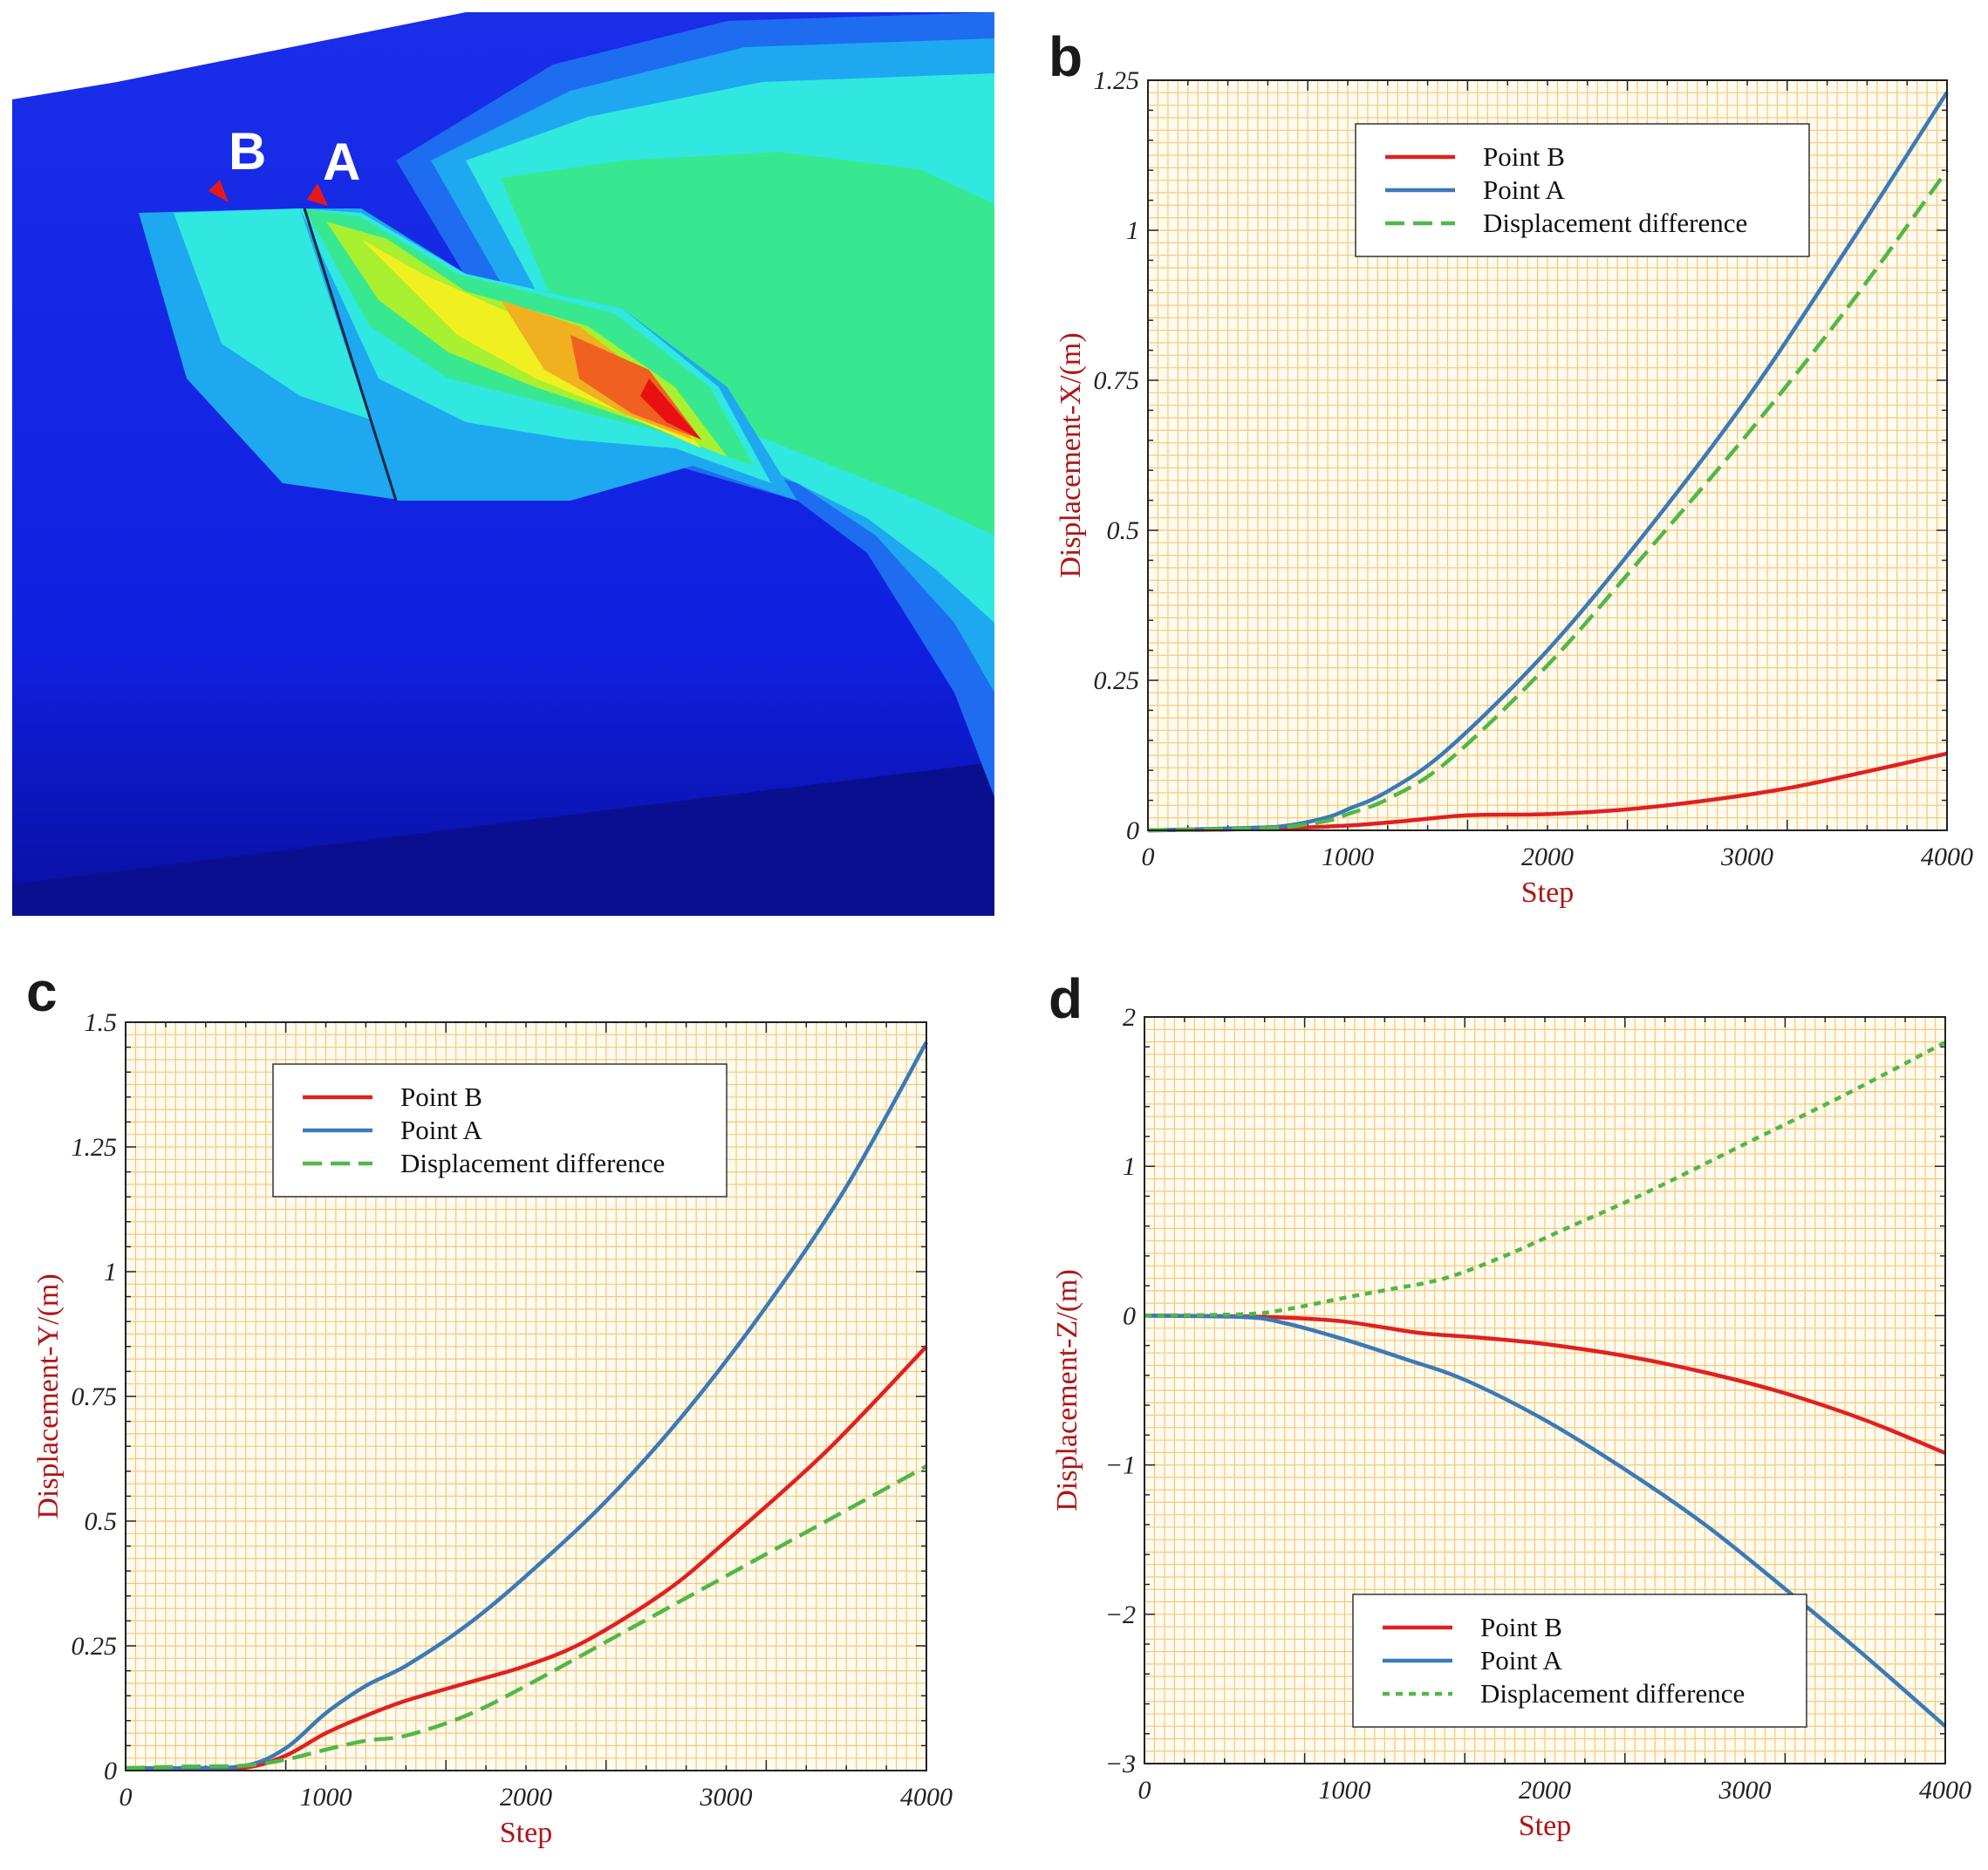 Image resolution: width=1988 pixels, height=1870 pixels. I want to click on panel-letter-b: b, so click(1066, 56).